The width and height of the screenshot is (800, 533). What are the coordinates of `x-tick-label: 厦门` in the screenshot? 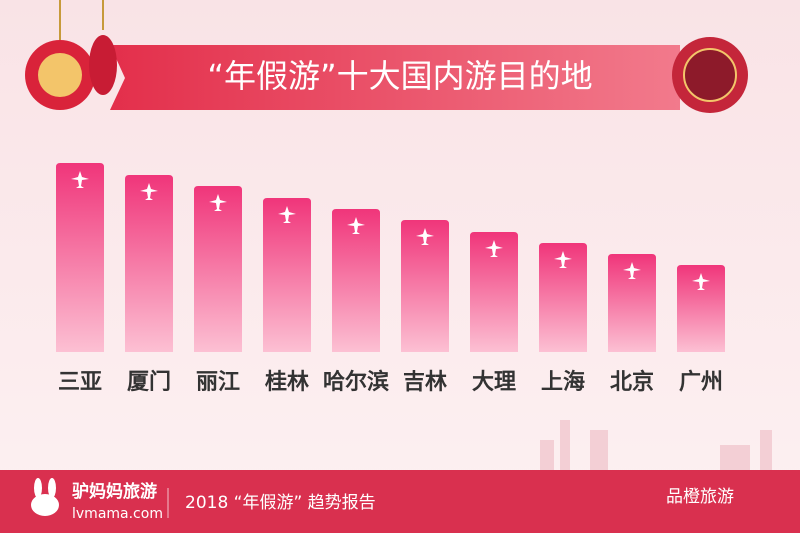 It's located at (149, 382).